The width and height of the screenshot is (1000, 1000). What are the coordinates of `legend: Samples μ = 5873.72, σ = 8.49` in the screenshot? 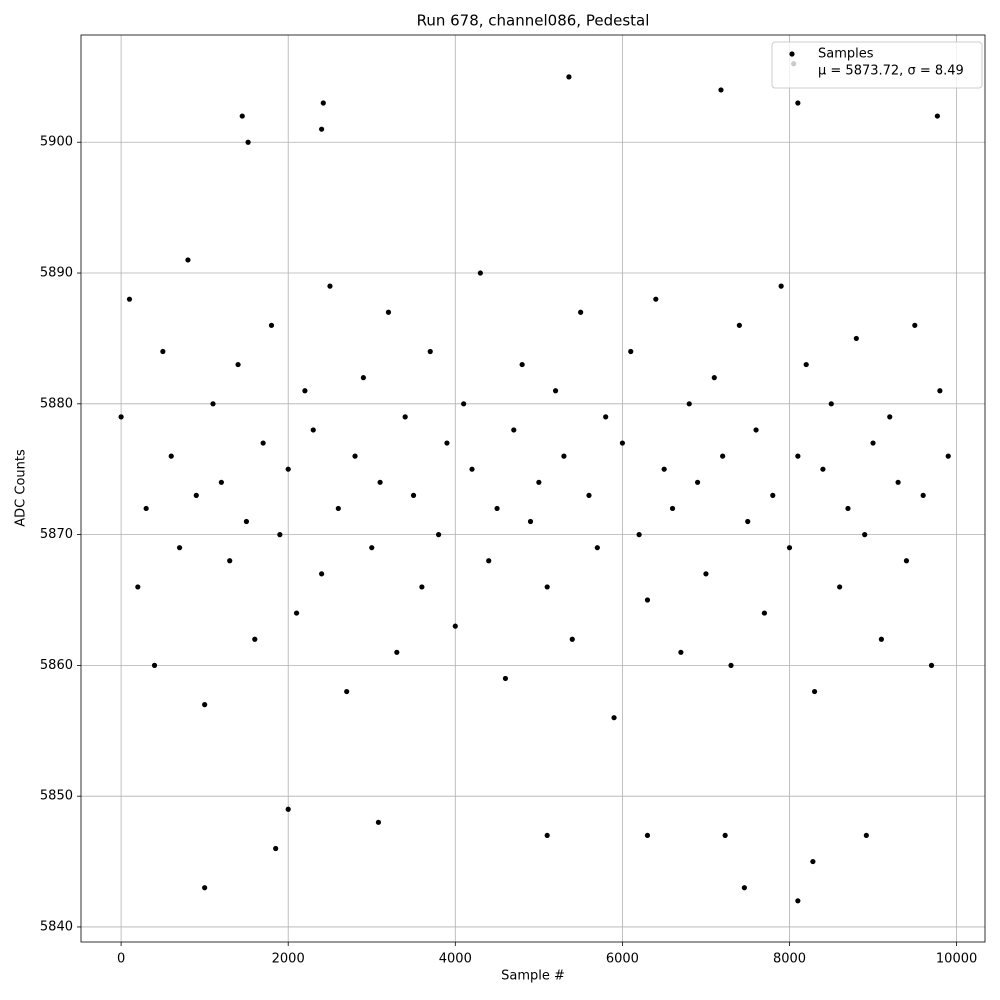 It's located at (877, 65).